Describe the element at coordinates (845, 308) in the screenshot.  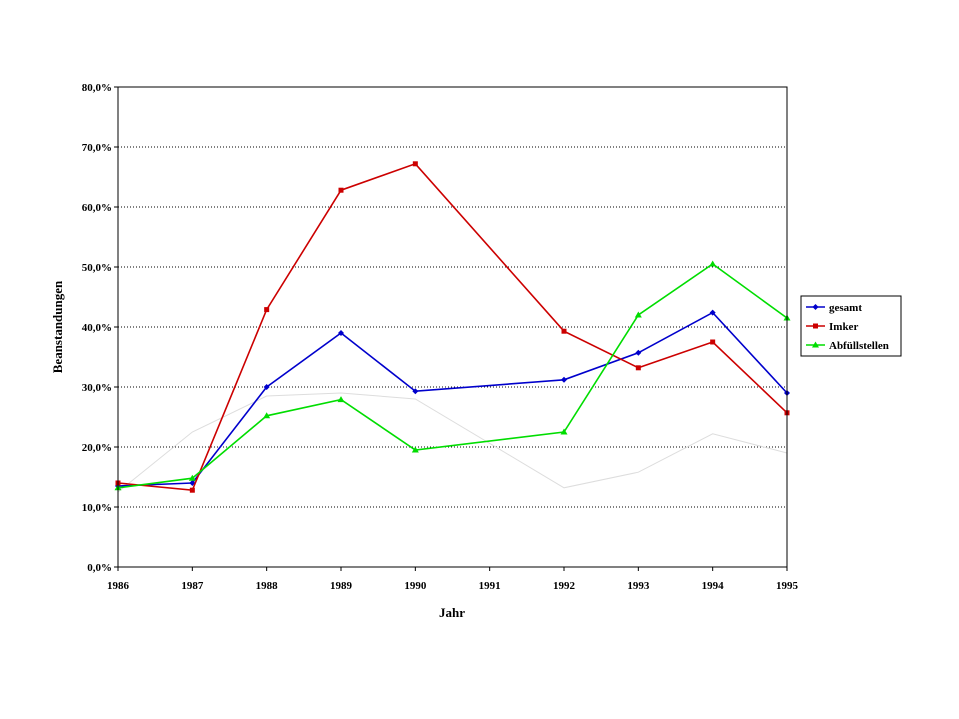
I see `legend-label: gesamt` at that location.